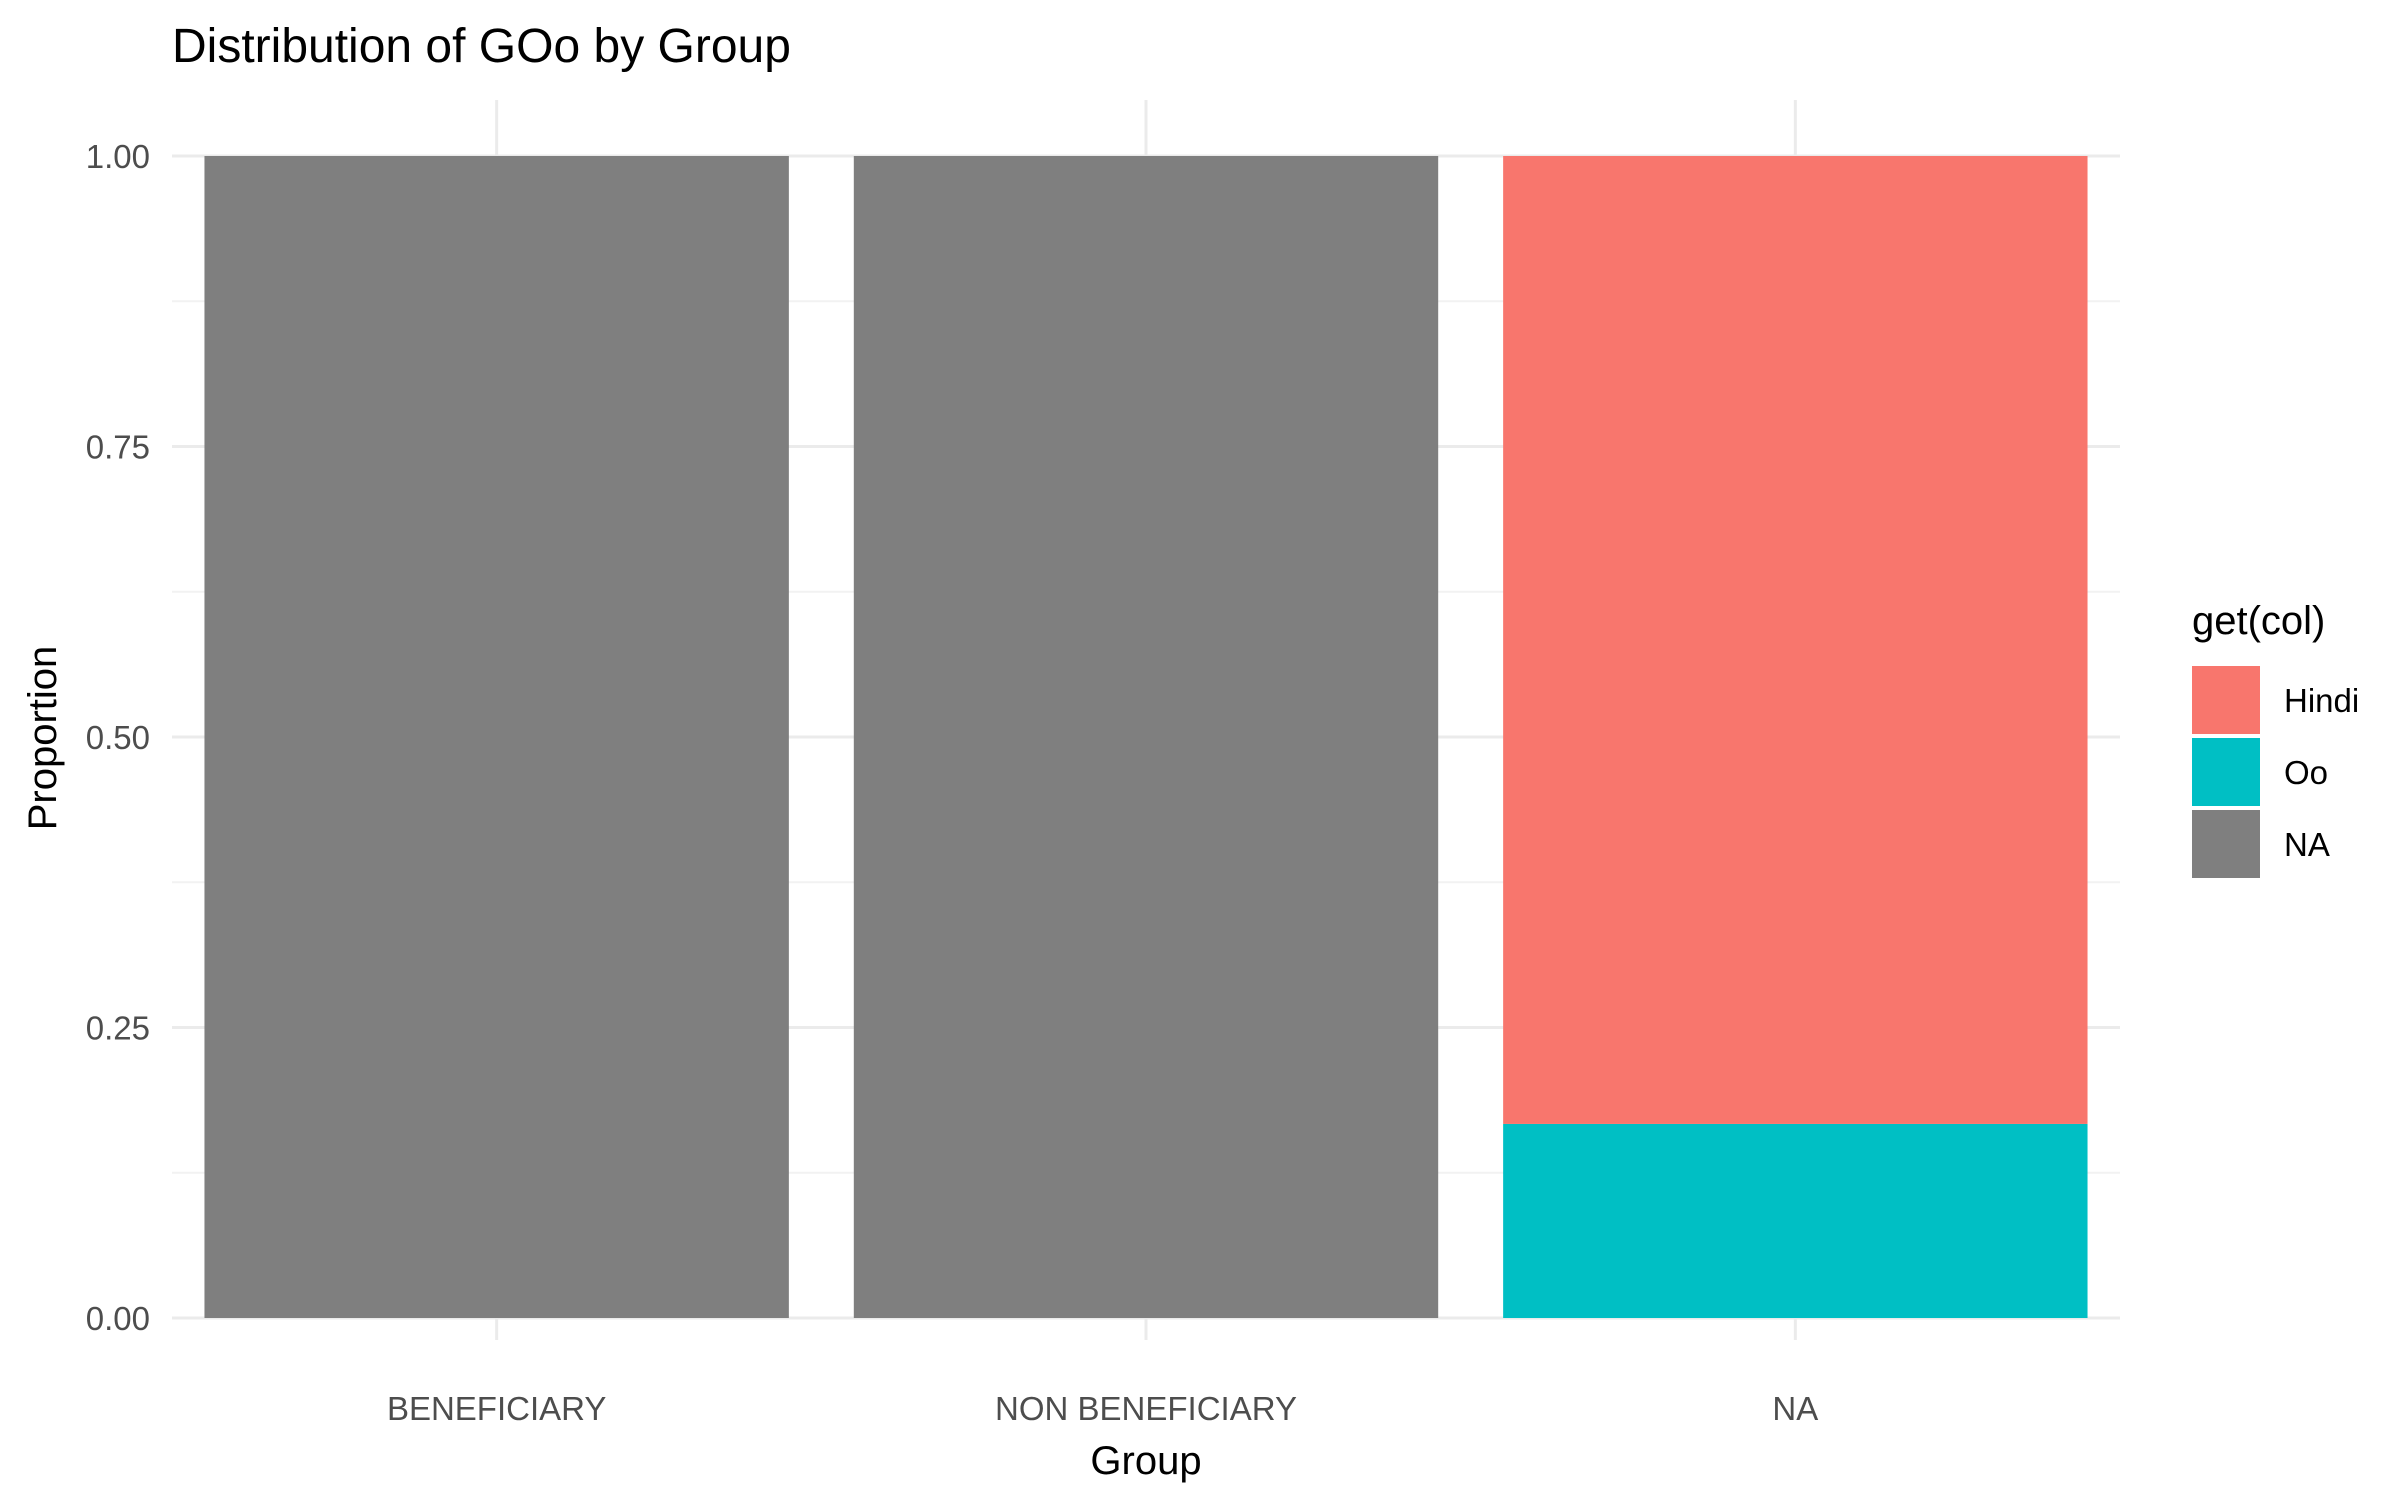  What do you see at coordinates (118, 156) in the screenshot?
I see `y-tick-label: 1.00` at bounding box center [118, 156].